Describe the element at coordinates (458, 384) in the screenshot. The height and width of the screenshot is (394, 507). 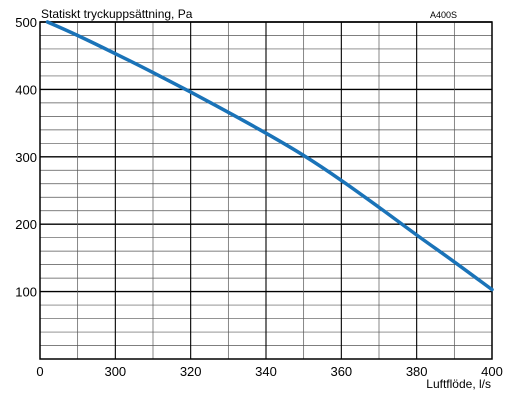
I see `x-axis-label: Luftflöde, l/s` at that location.